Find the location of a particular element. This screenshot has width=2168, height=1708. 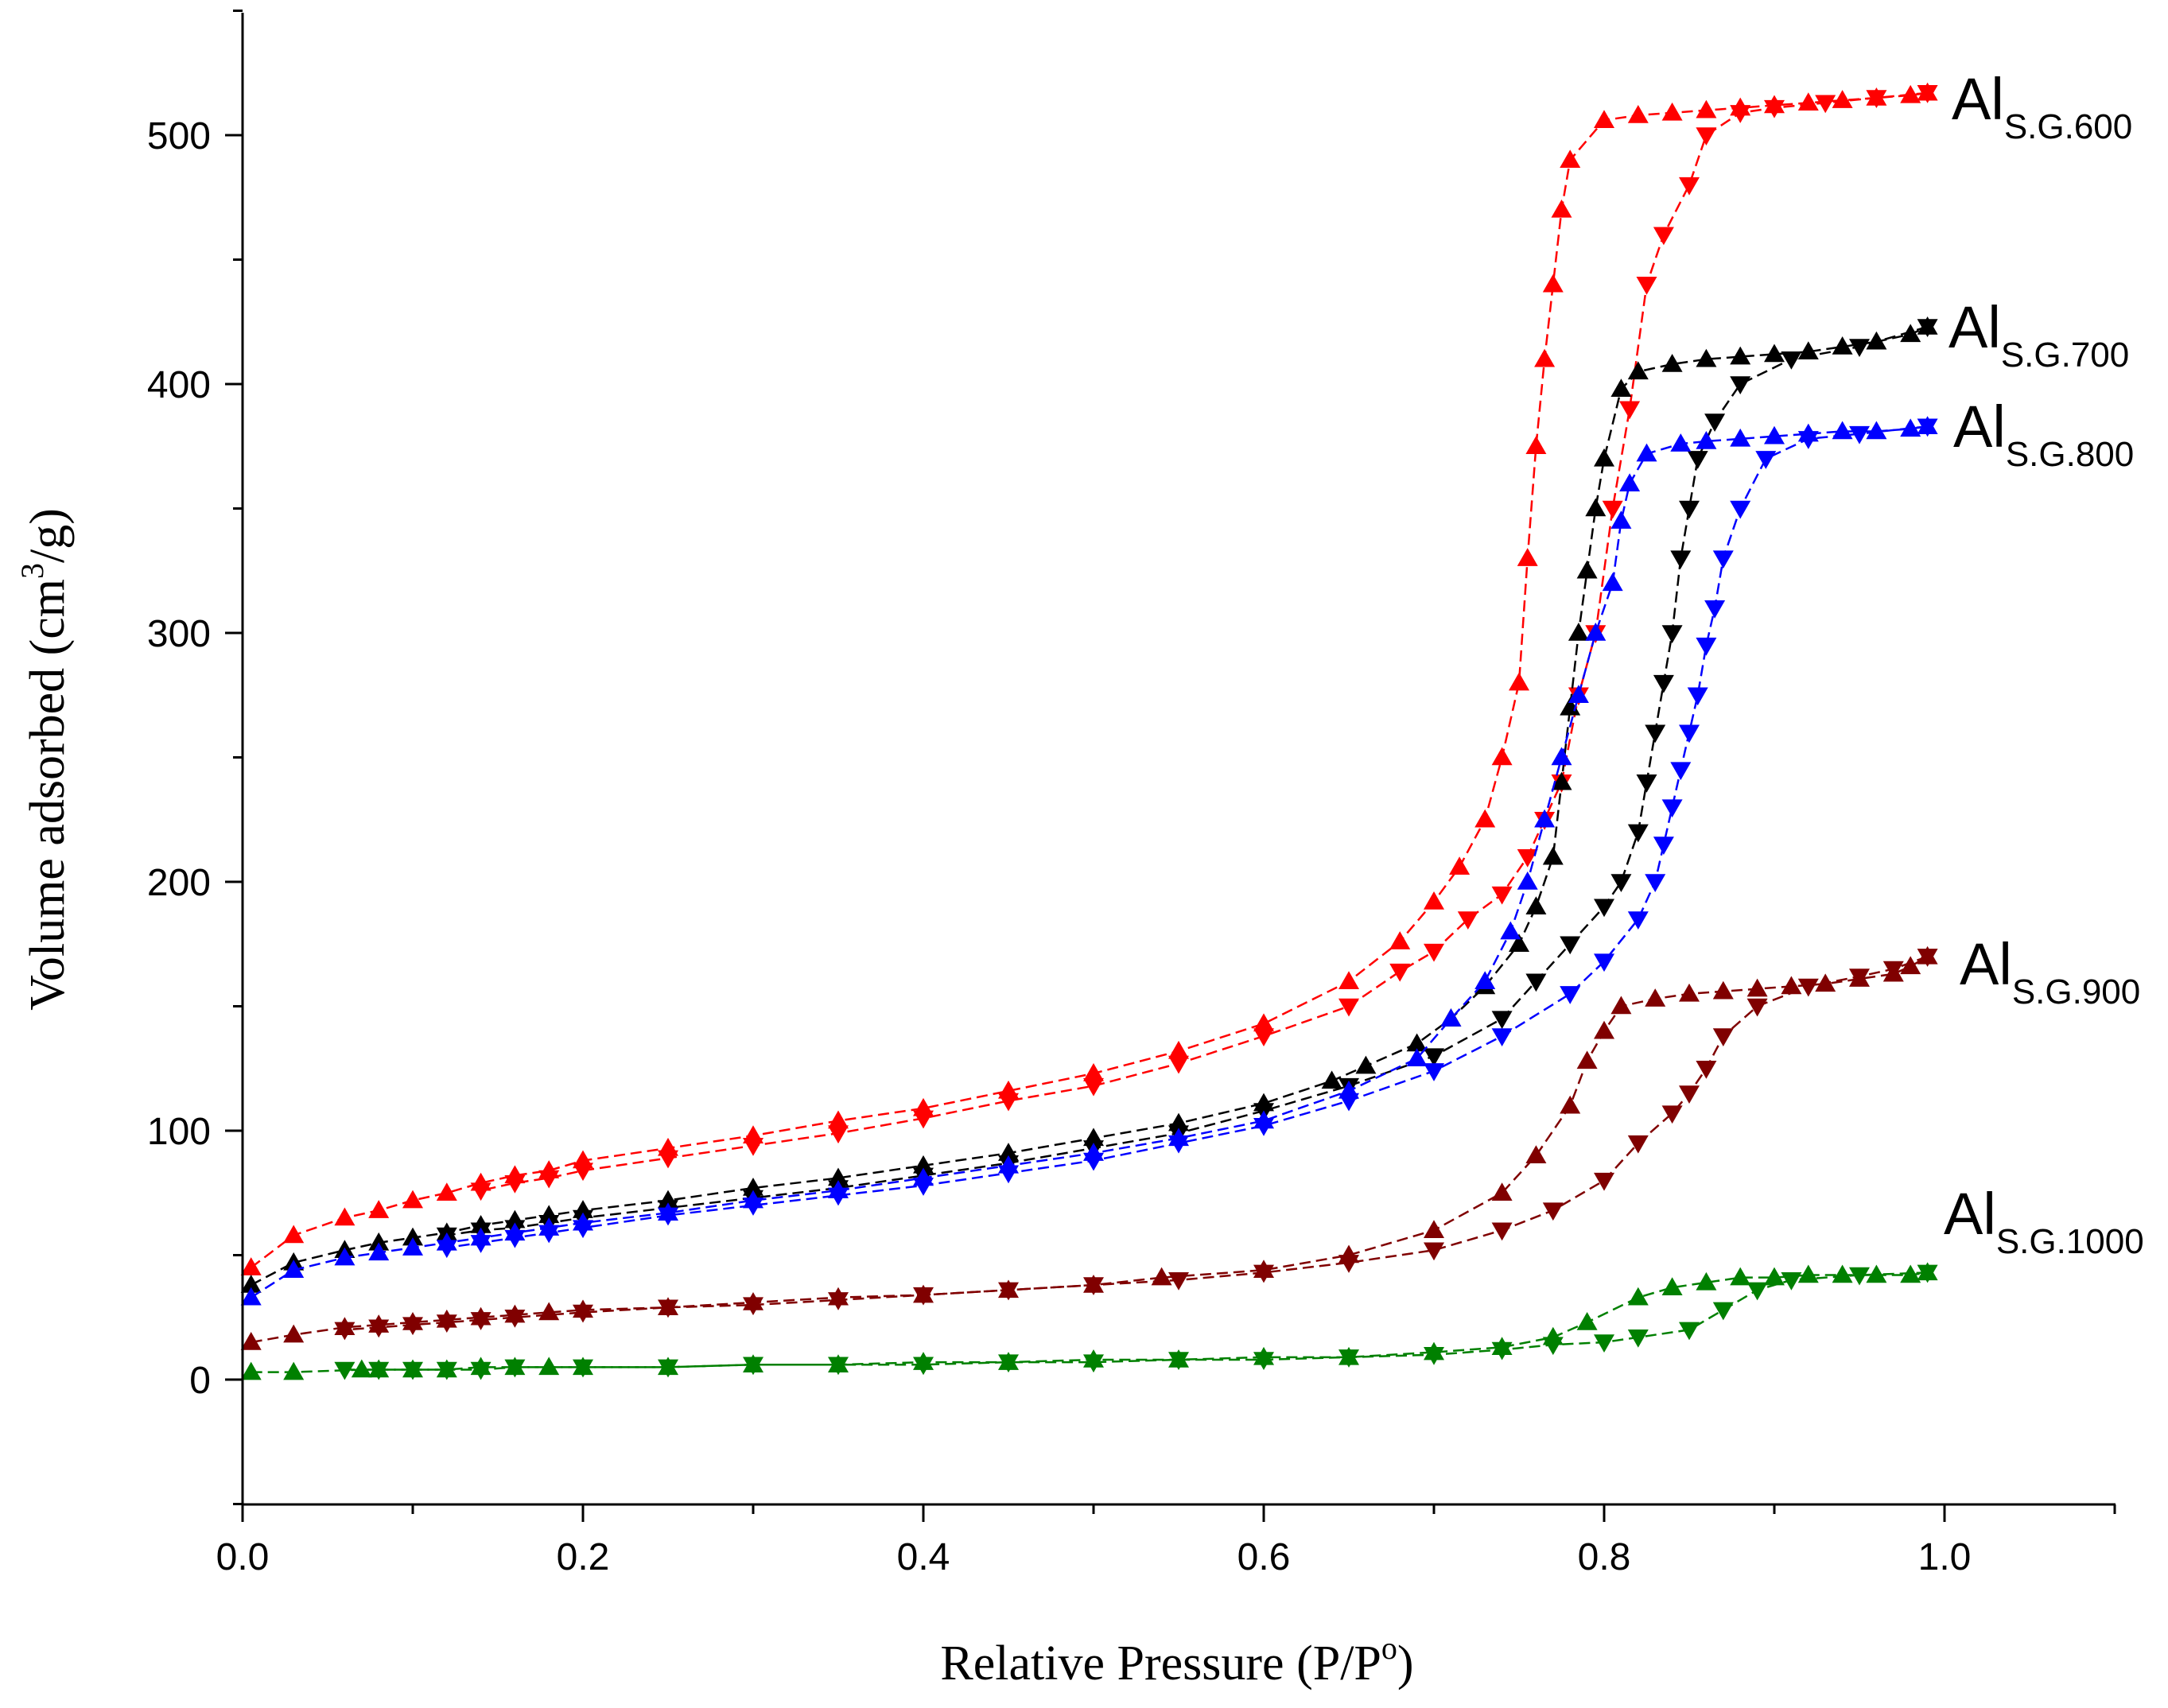

series-label-800: AlS.G.800 is located at coordinates (2043, 434).